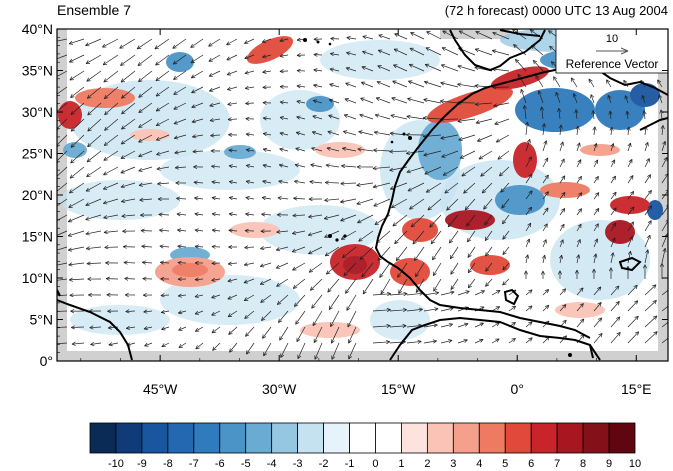 The height and width of the screenshot is (471, 673). Describe the element at coordinates (517, 389) in the screenshot. I see `lon-tick-label: 0°` at that location.